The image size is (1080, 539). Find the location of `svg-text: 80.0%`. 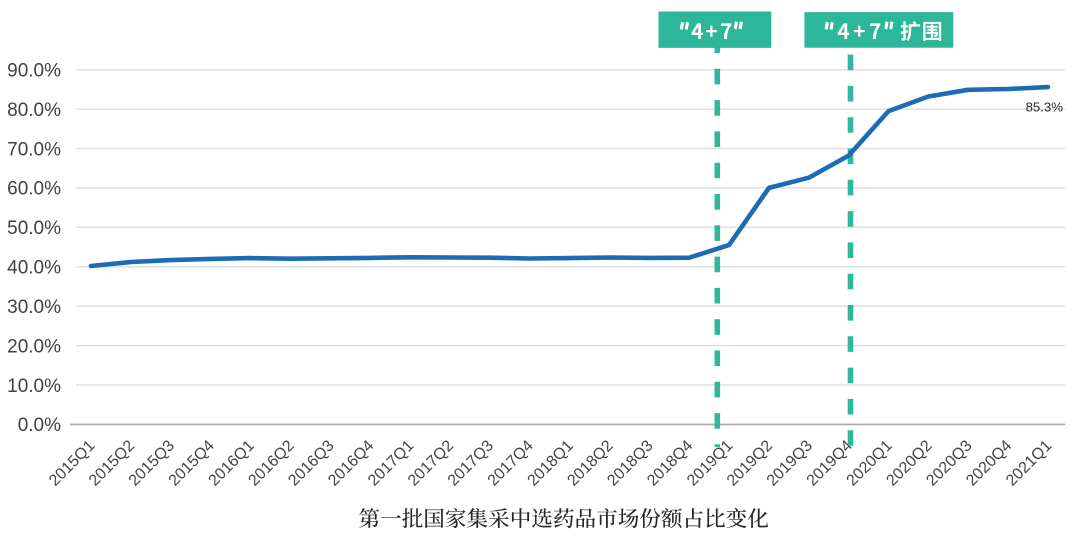

svg-text: 80.0% is located at coordinates (34, 110).